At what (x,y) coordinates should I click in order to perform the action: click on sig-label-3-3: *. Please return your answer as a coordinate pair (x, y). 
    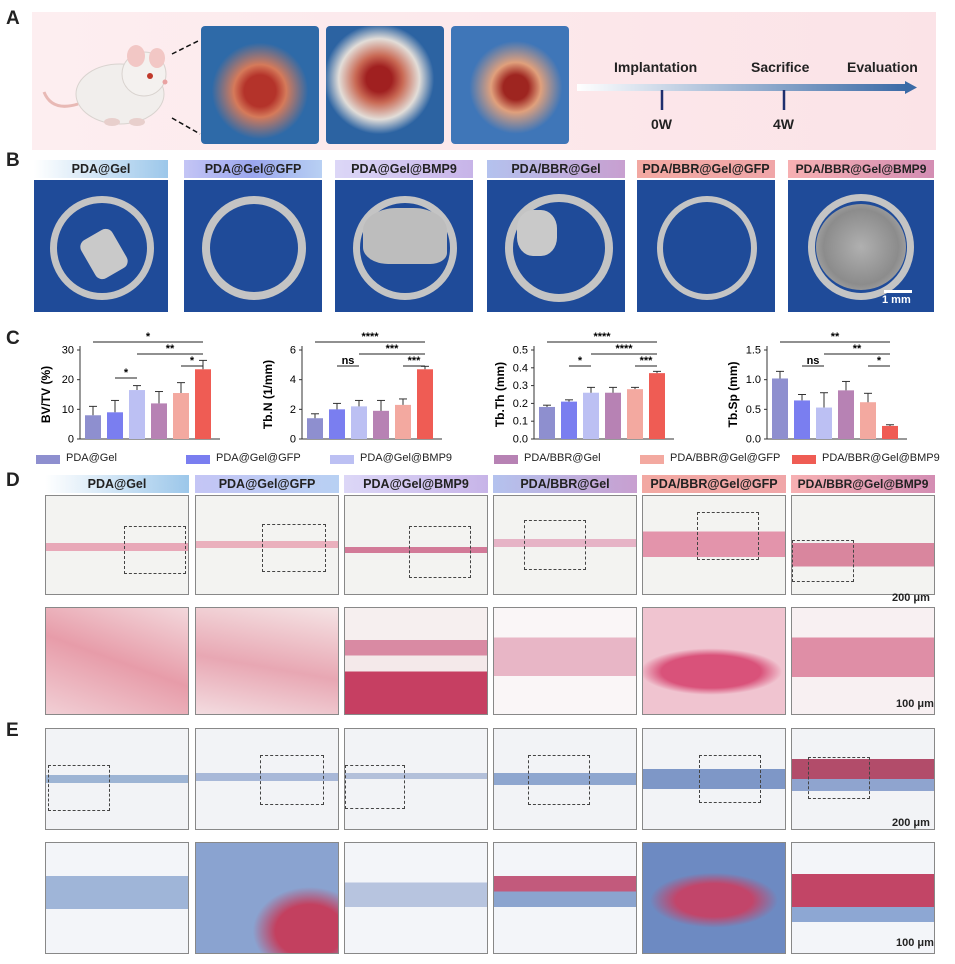
    Looking at the image, I should click on (879, 361).